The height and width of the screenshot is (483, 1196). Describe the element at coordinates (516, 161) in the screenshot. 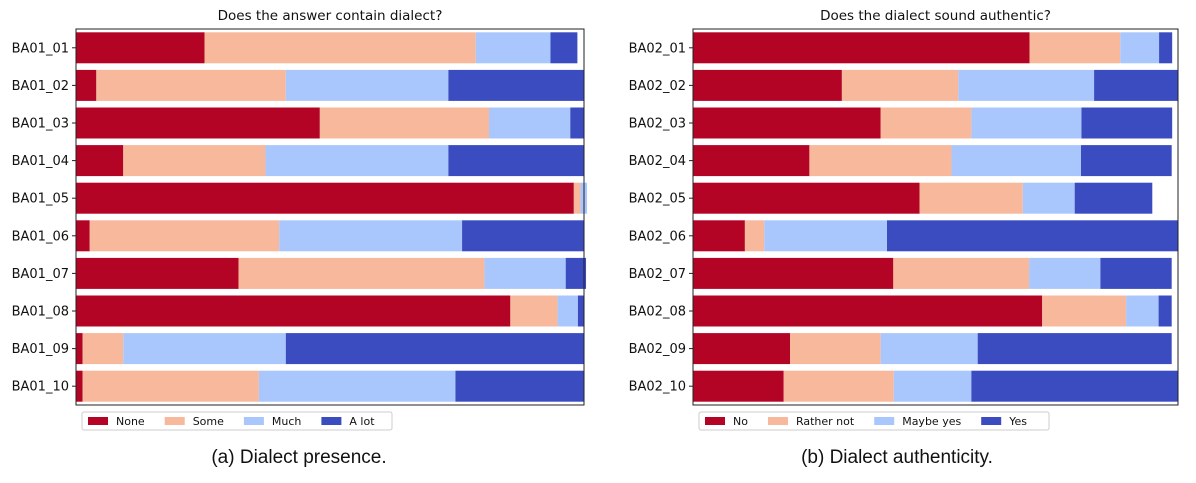

I see `bar-BA01_04-a-lot` at that location.